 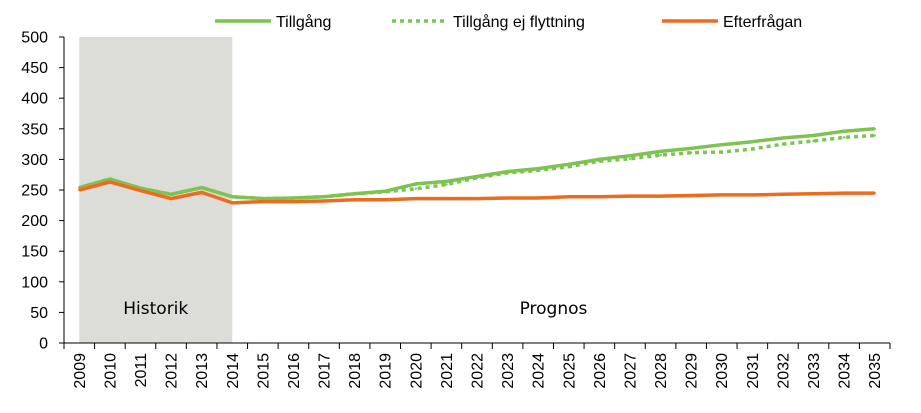 I want to click on x-tick-label: 2034, so click(x=845, y=371).